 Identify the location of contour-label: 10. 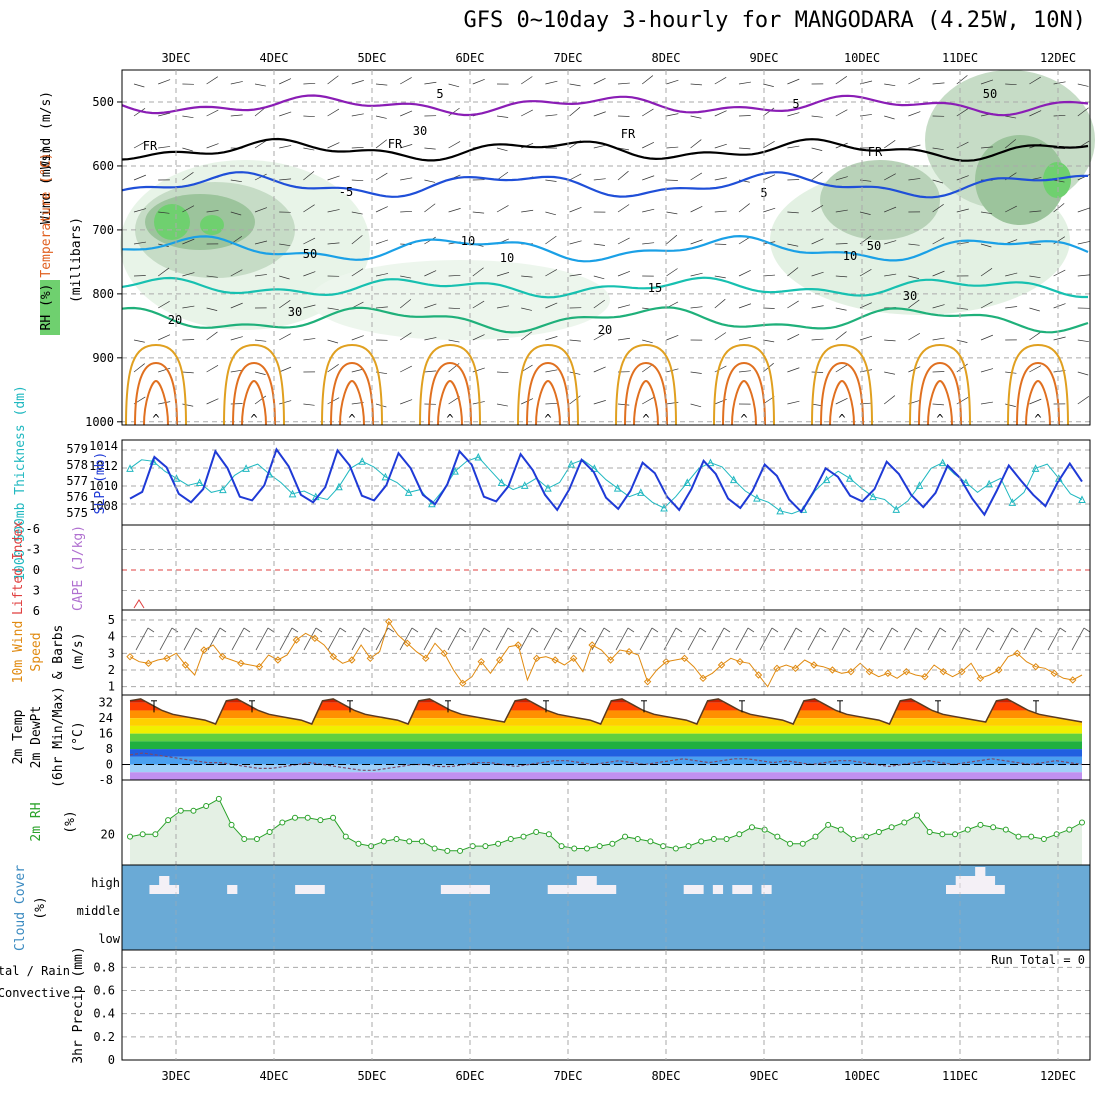
(850, 256).